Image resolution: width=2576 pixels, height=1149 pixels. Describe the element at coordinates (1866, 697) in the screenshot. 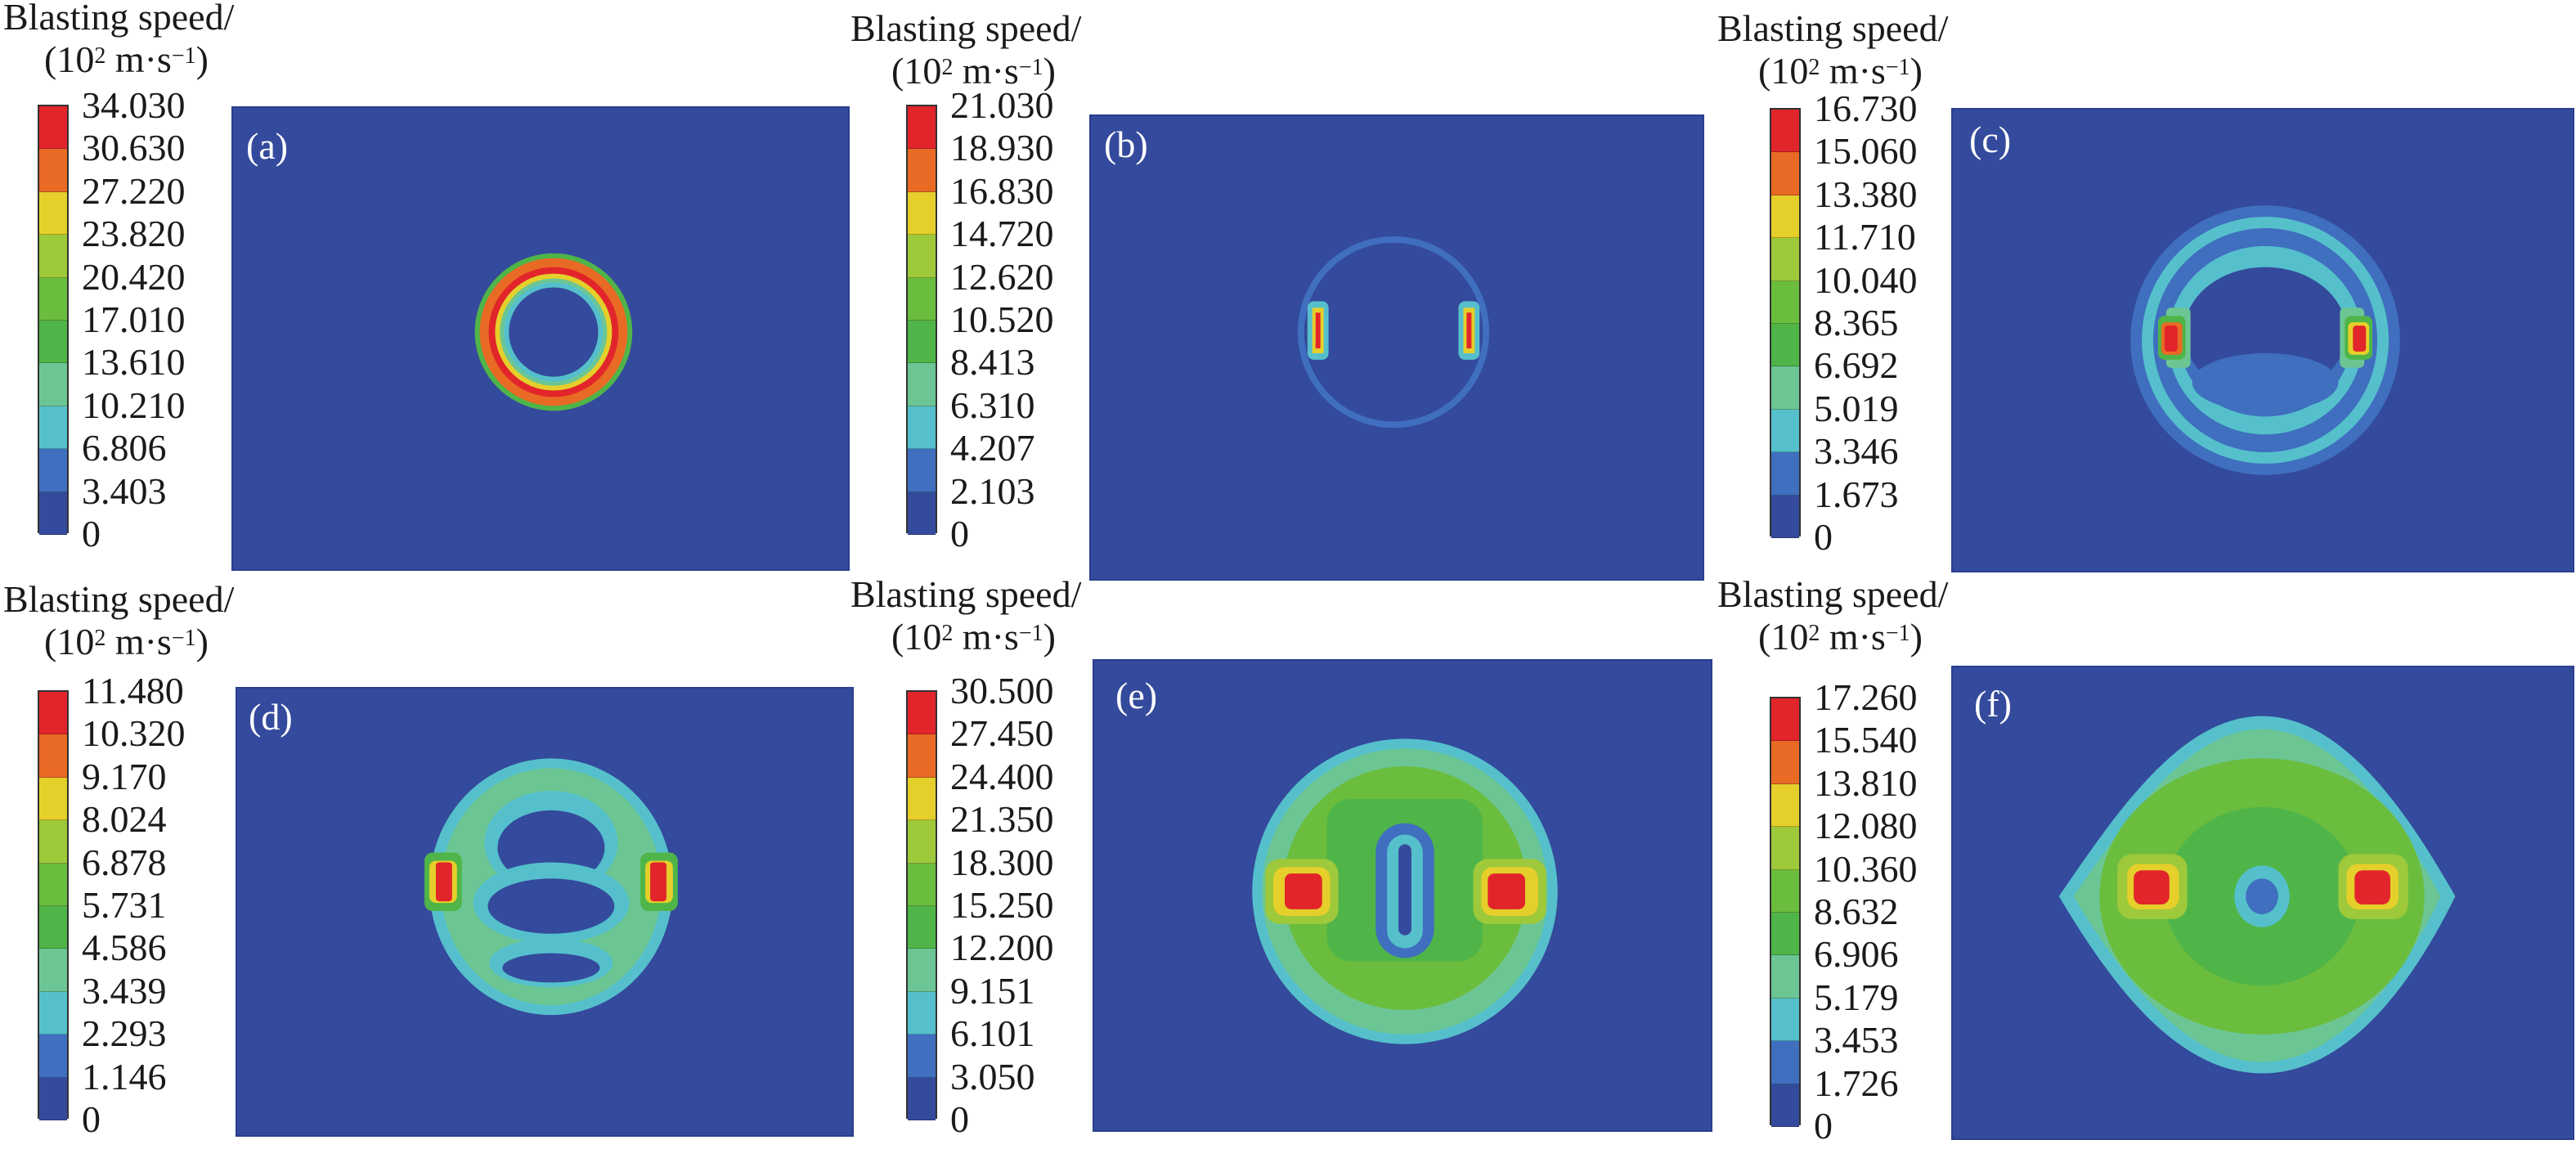

I see `color-scale-tick-label: 17.260` at that location.